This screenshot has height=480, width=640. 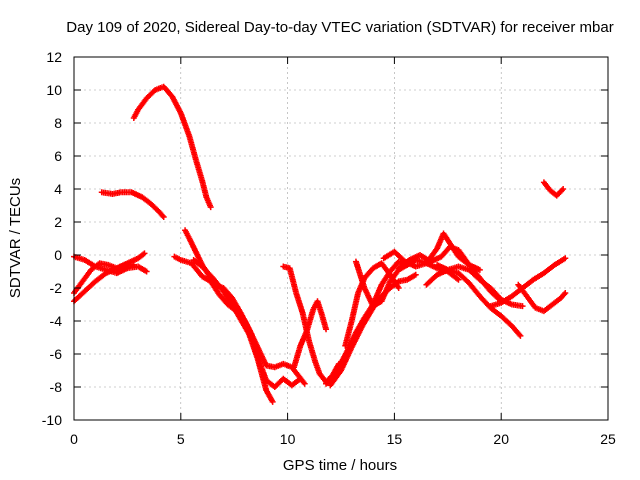 I want to click on x-axis-label: GPS time / hours, so click(x=340, y=465).